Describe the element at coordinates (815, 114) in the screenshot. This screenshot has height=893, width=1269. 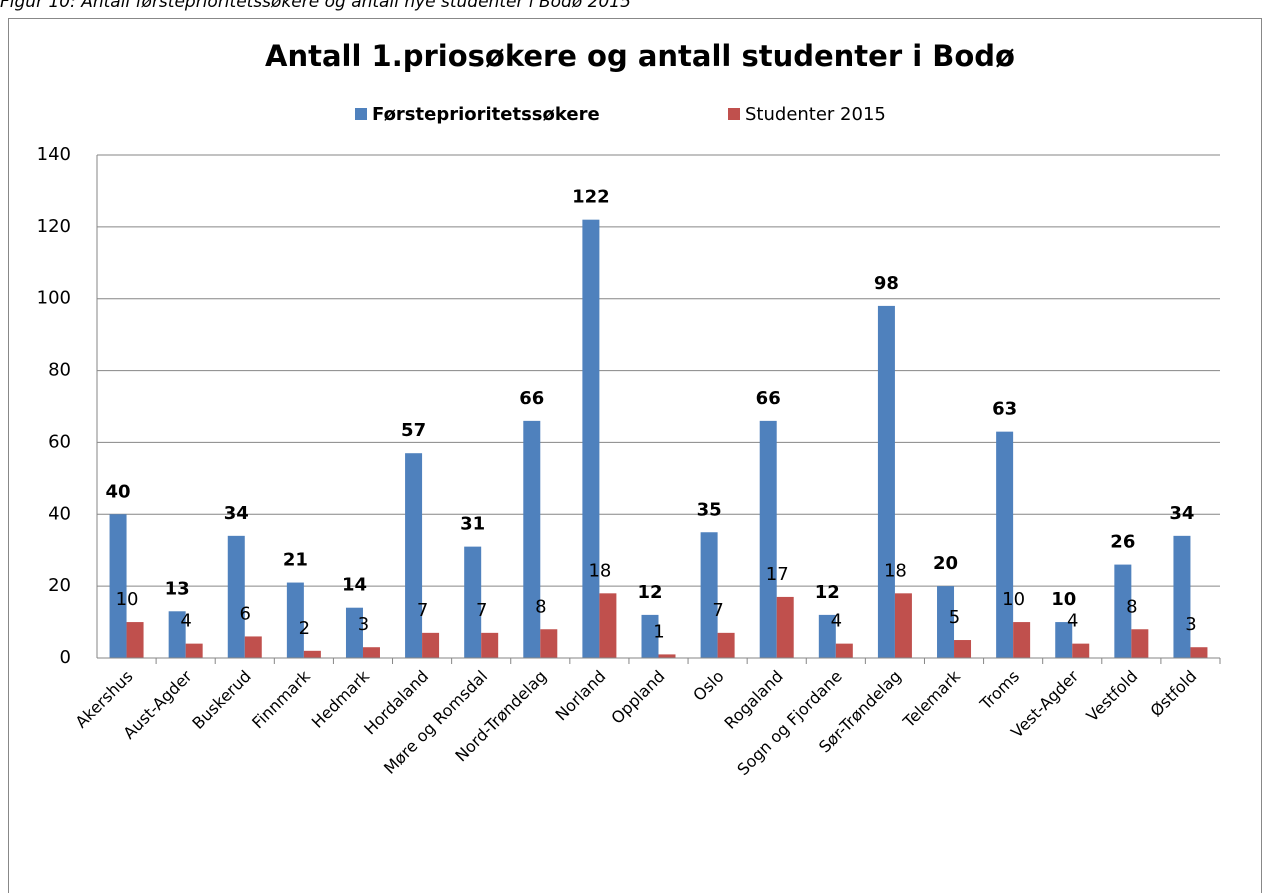
I see `legend-label: Studenter 2015` at that location.